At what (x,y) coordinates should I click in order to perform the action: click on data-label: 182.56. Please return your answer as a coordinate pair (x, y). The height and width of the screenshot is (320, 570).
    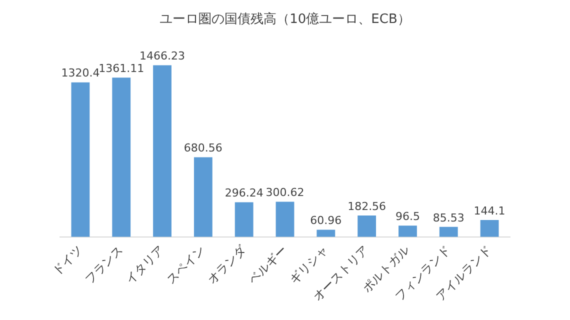
    Looking at the image, I should click on (367, 206).